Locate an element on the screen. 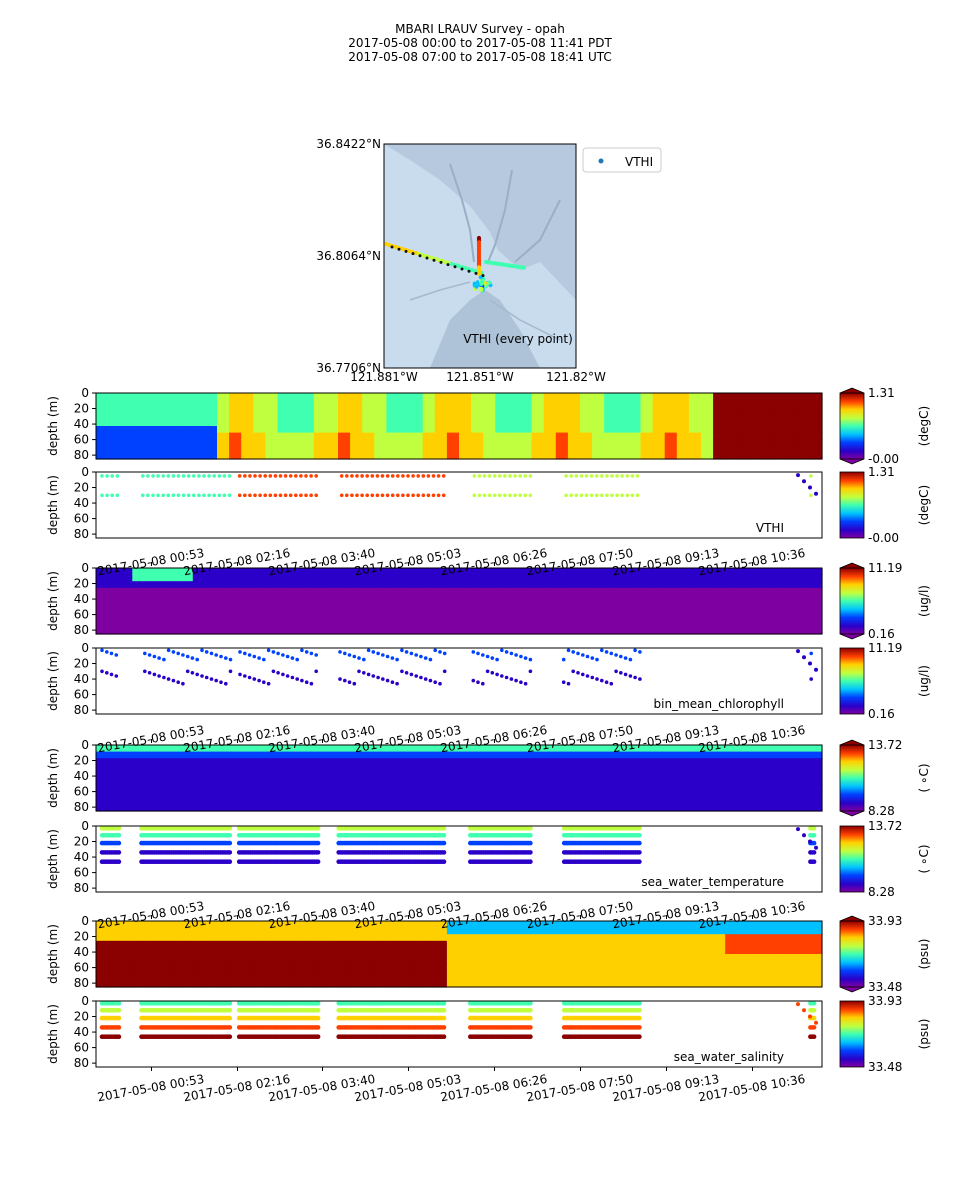  colorbar-scatter: 13.728.28( ∘C) is located at coordinates (885, 859).